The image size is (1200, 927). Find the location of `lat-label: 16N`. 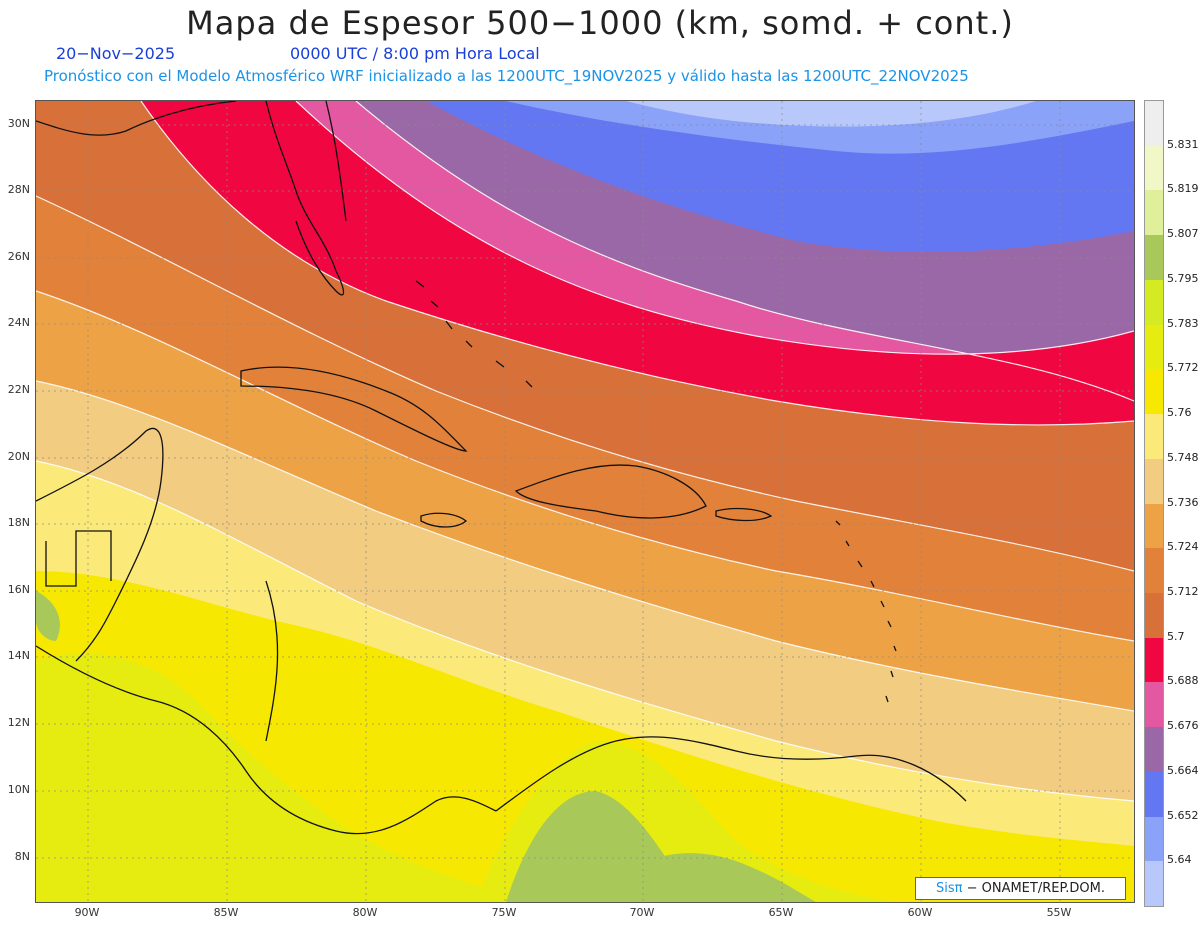

lat-label: 16N is located at coordinates (18, 589).